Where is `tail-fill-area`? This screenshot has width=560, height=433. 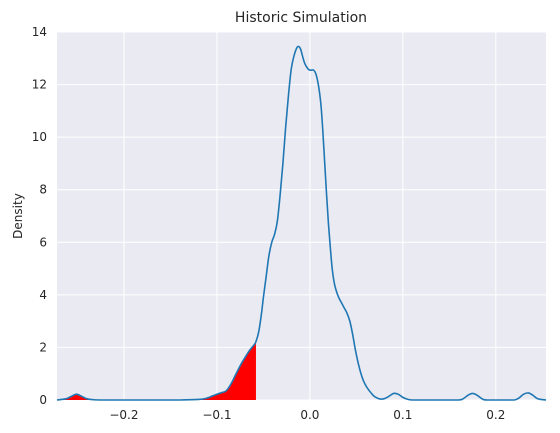
tail-fill-area is located at coordinates (156, 370).